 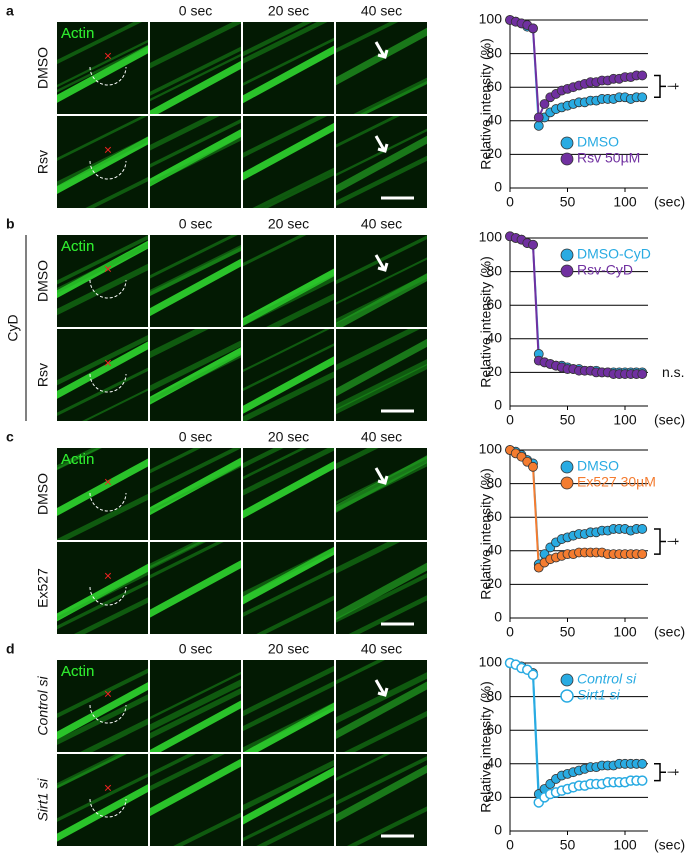 What do you see at coordinates (605, 270) in the screenshot?
I see `legend-label: Rsv-CyD` at bounding box center [605, 270].